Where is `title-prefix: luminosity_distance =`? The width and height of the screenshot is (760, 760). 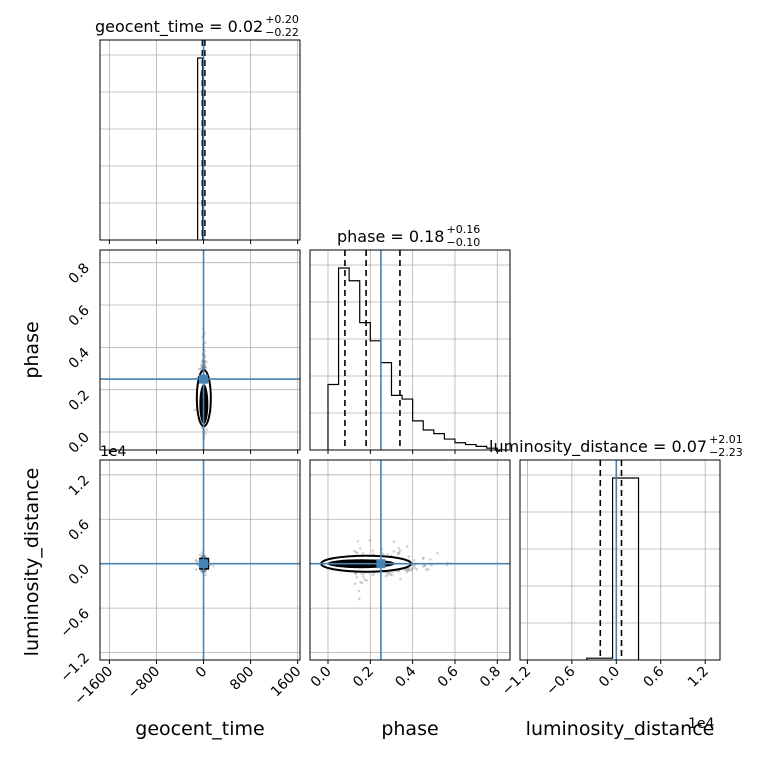
title-prefix: luminosity_distance = is located at coordinates (580, 447).